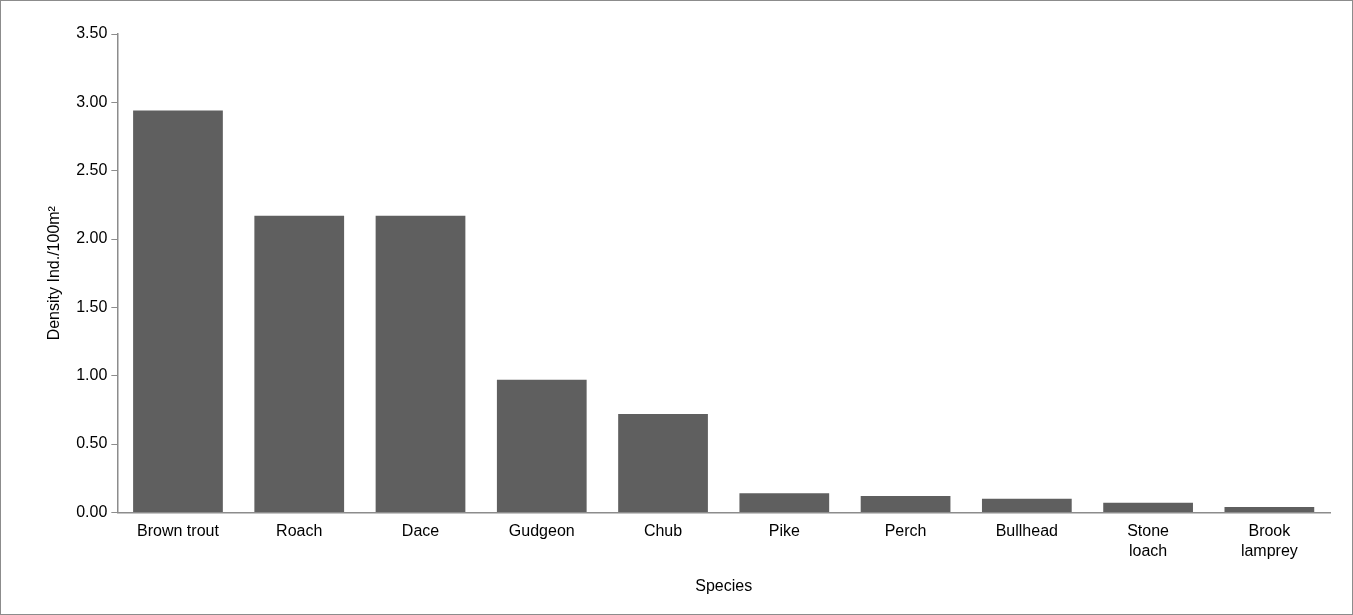 This screenshot has width=1353, height=615. Describe the element at coordinates (92, 443) in the screenshot. I see `y-tick-label: 0.50` at that location.